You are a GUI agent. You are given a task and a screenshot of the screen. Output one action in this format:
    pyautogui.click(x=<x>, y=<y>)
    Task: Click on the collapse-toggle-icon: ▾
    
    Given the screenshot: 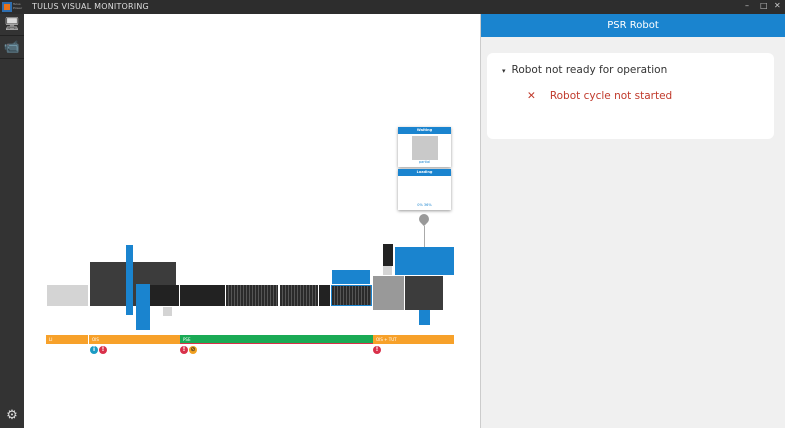 What is the action you would take?
    pyautogui.click(x=504, y=71)
    